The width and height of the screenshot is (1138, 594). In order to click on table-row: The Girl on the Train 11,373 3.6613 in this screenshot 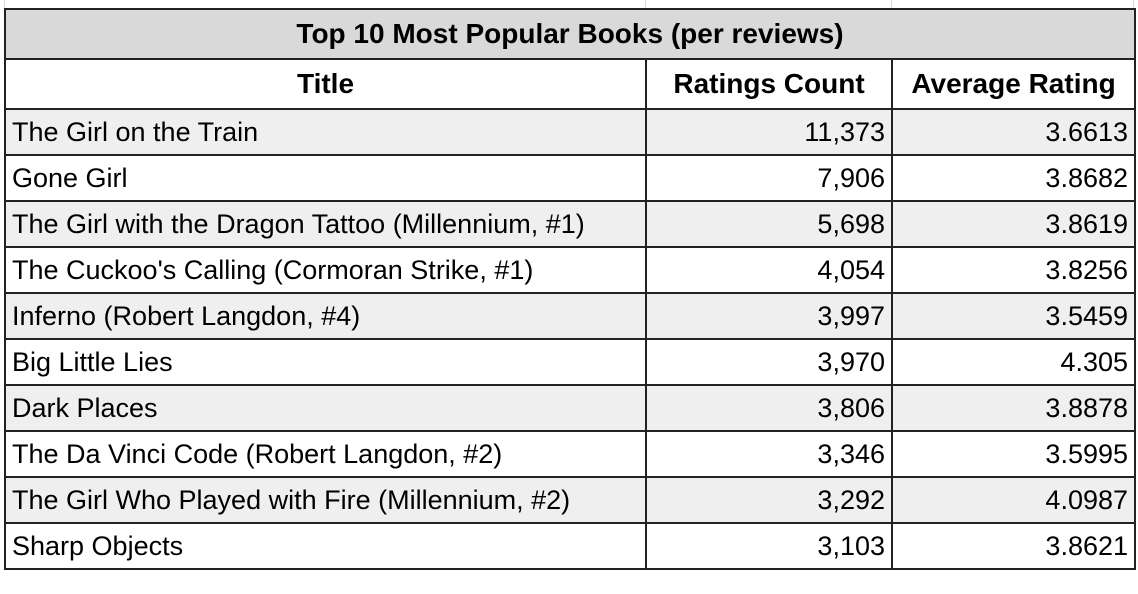, I will do `click(570, 132)`.